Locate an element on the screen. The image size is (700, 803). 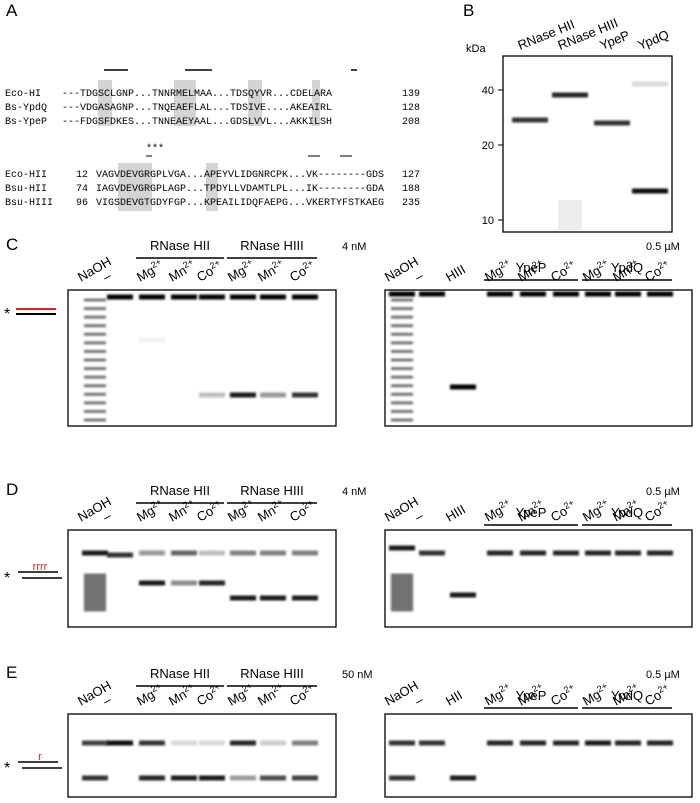
lane-label: HII is located at coordinates (454, 697).